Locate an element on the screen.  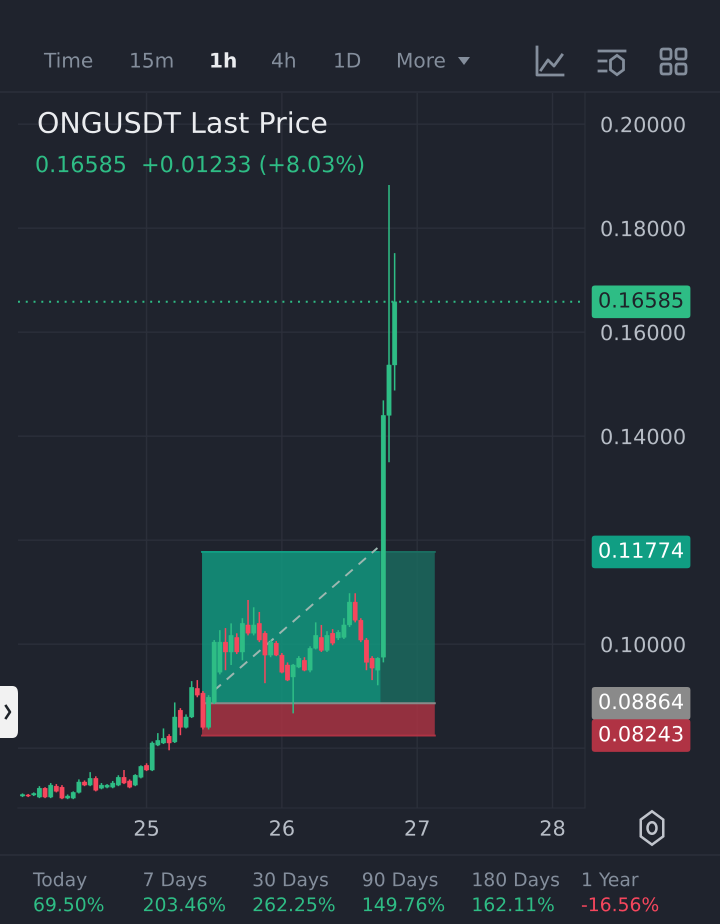
text: 0.11774 is located at coordinates (641, 550).